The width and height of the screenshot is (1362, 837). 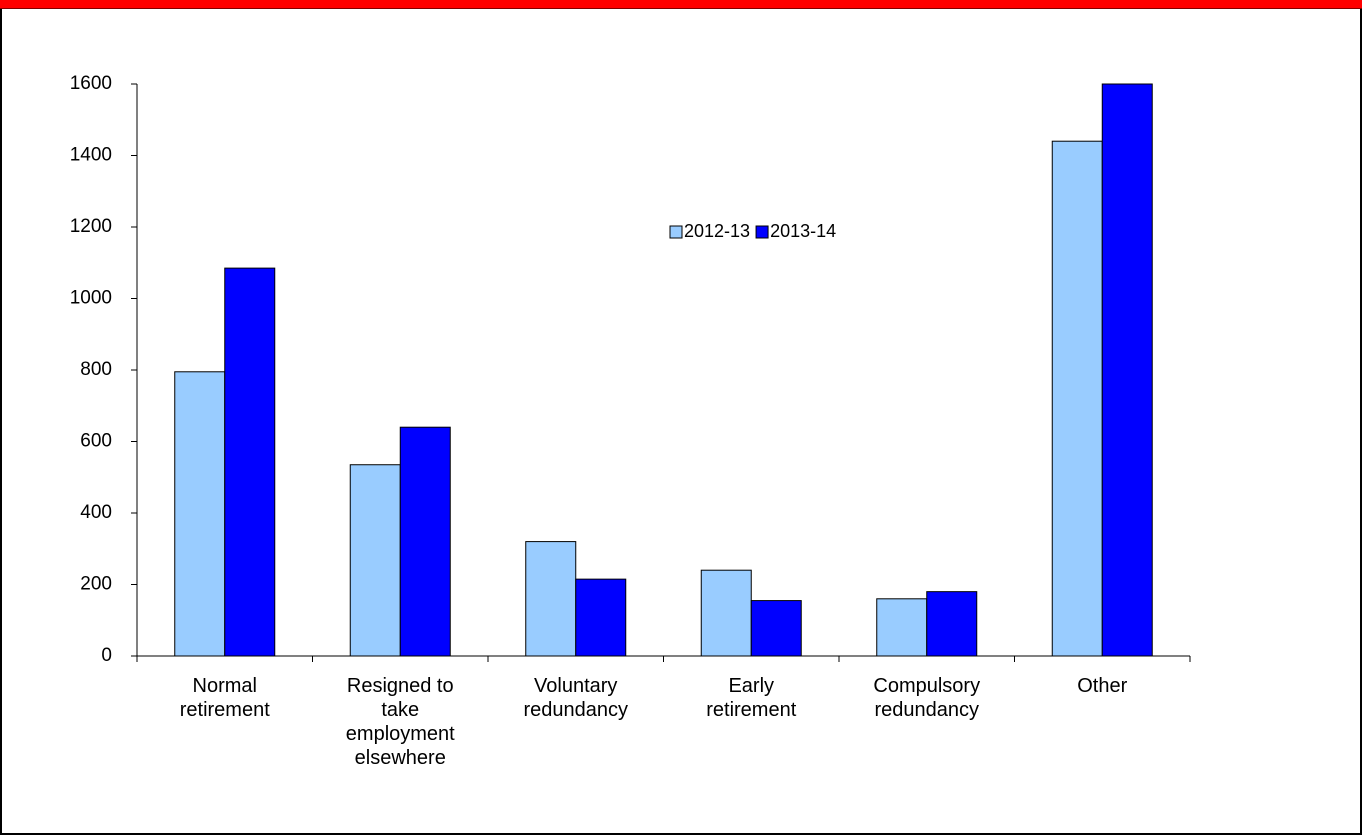 I want to click on legend-label: 2012-13, so click(x=717, y=231).